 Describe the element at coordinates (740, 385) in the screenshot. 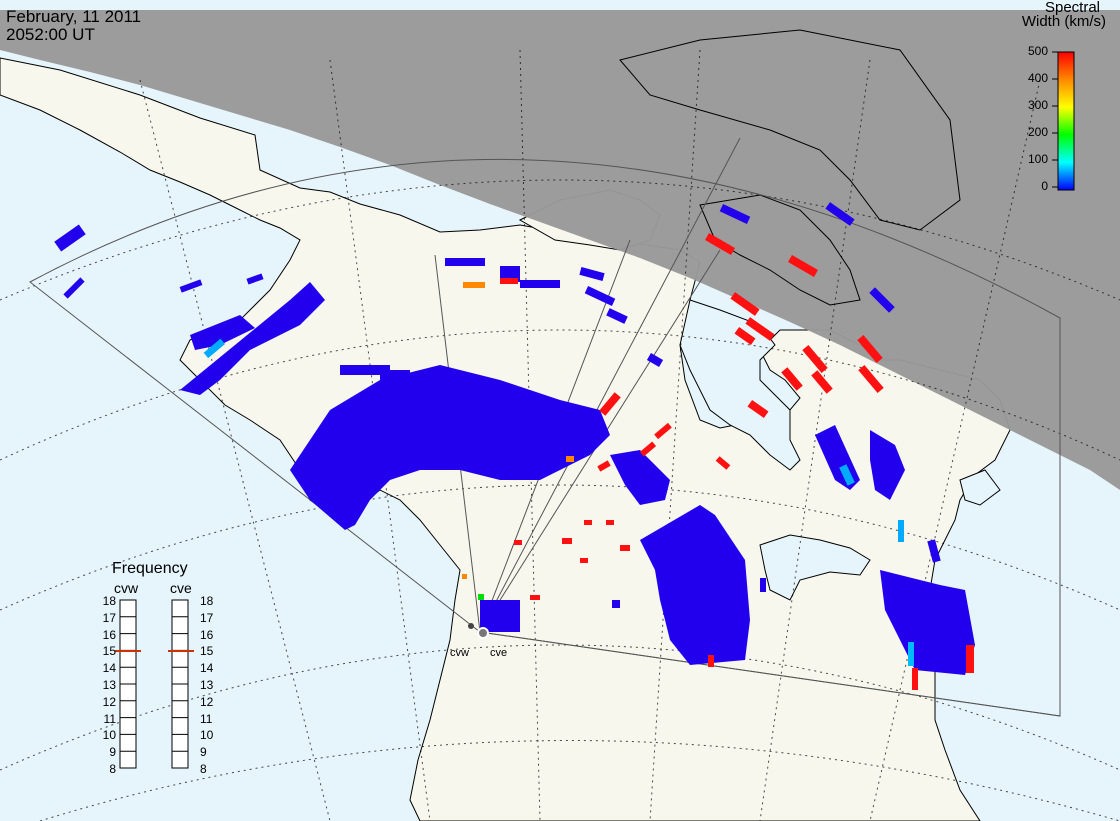

I see `hudson-bay` at that location.